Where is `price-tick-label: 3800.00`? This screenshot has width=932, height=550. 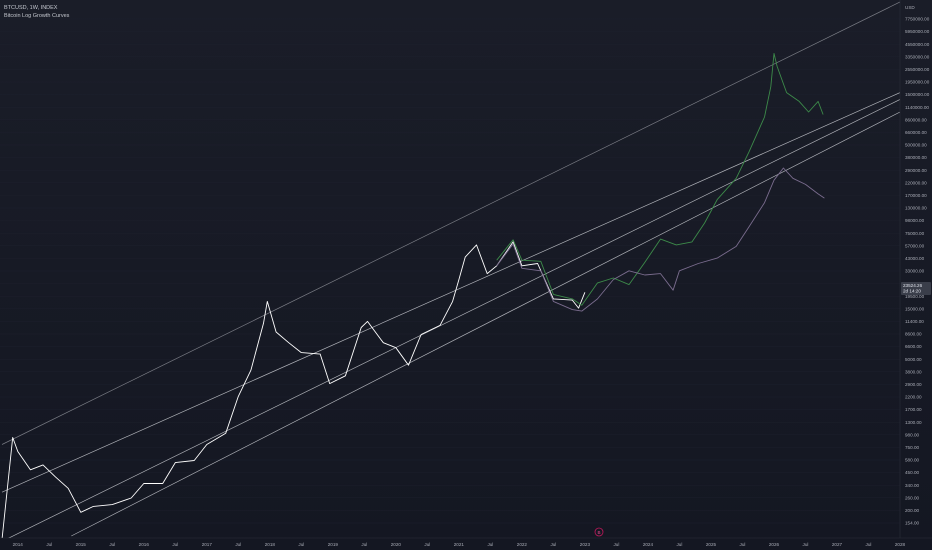 price-tick-label: 3800.00 is located at coordinates (913, 371).